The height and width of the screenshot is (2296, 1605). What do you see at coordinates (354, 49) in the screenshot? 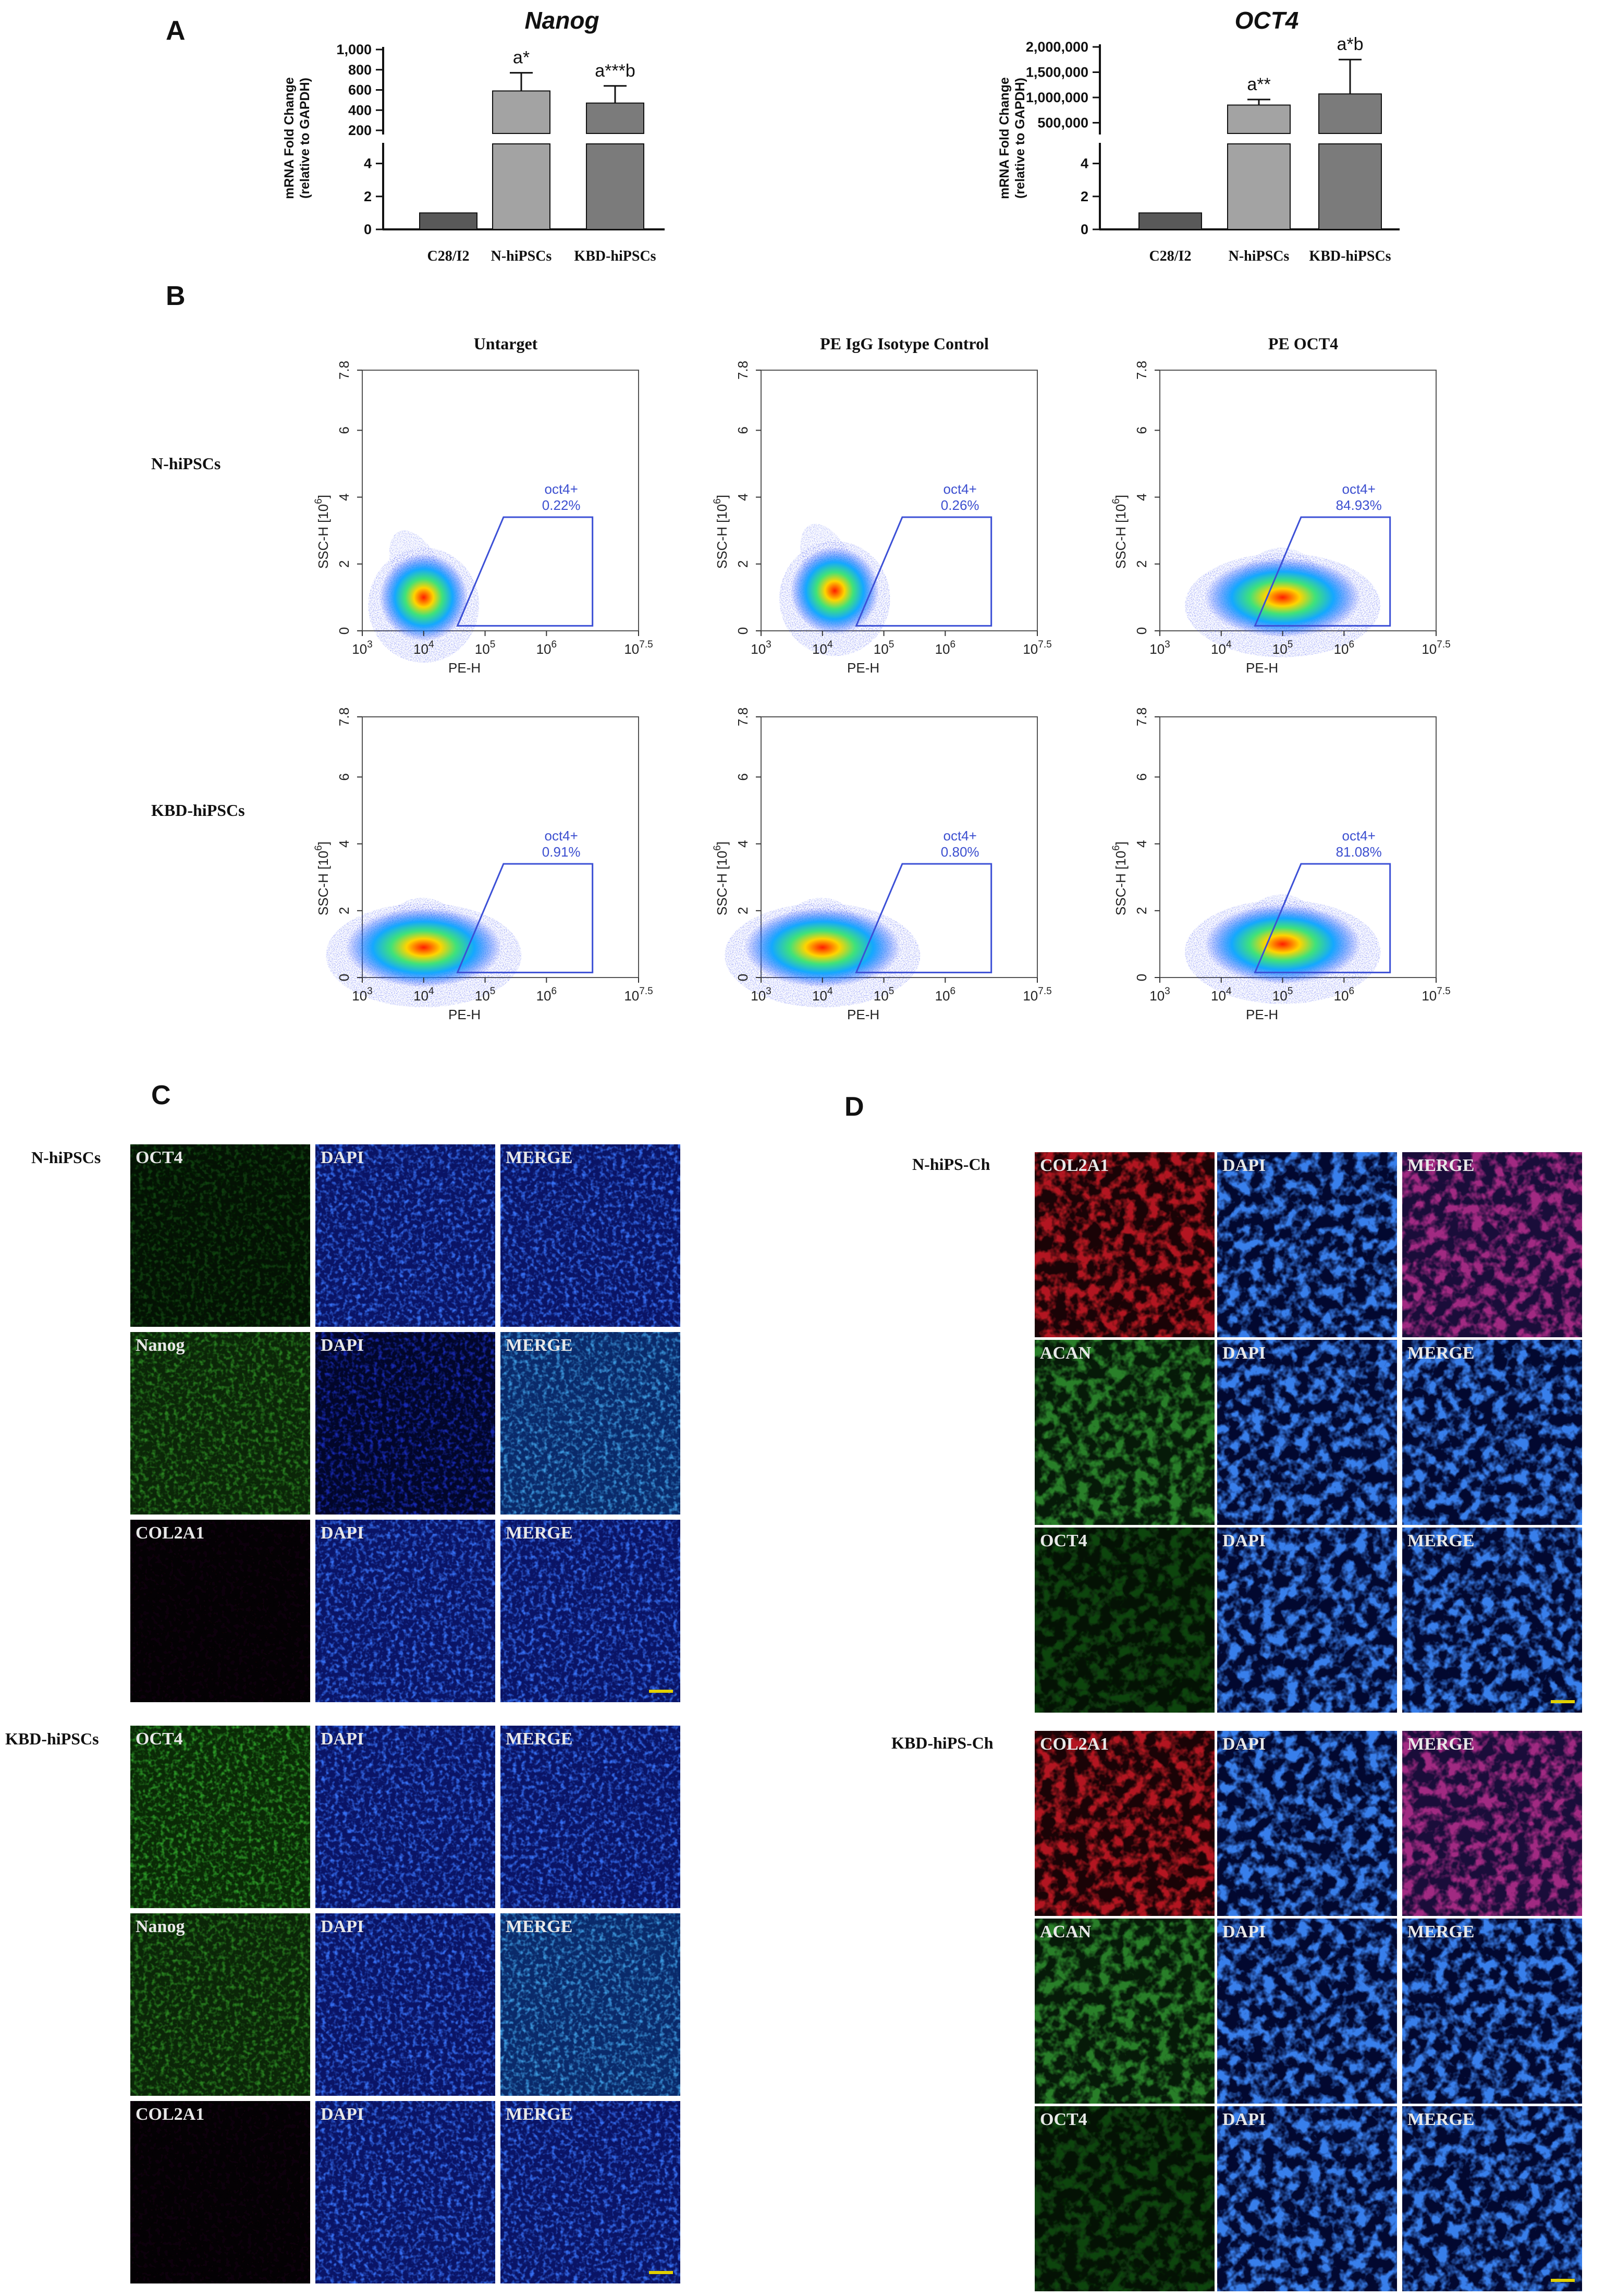
I see `y-tick-label: 1,000` at bounding box center [354, 49].